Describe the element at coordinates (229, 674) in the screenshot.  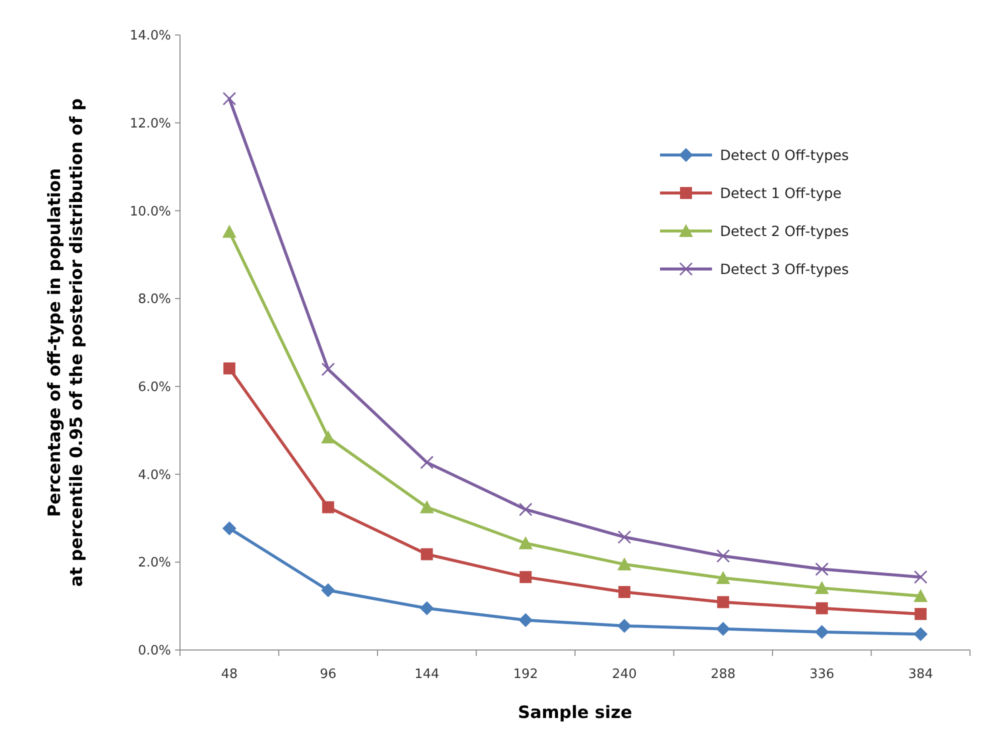
I see `x-tick-label: 48` at that location.